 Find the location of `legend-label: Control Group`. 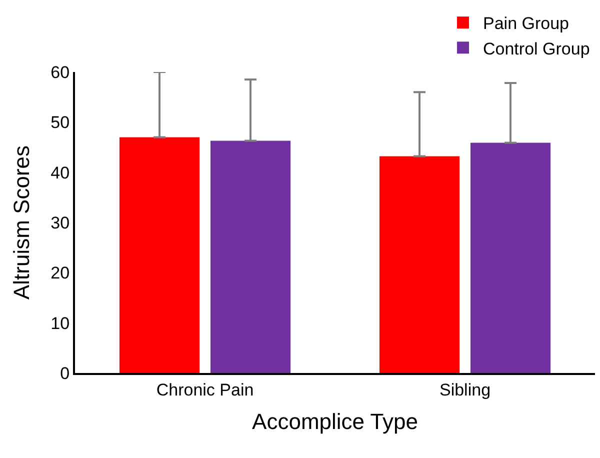

legend-label: Control Group is located at coordinates (536, 48).